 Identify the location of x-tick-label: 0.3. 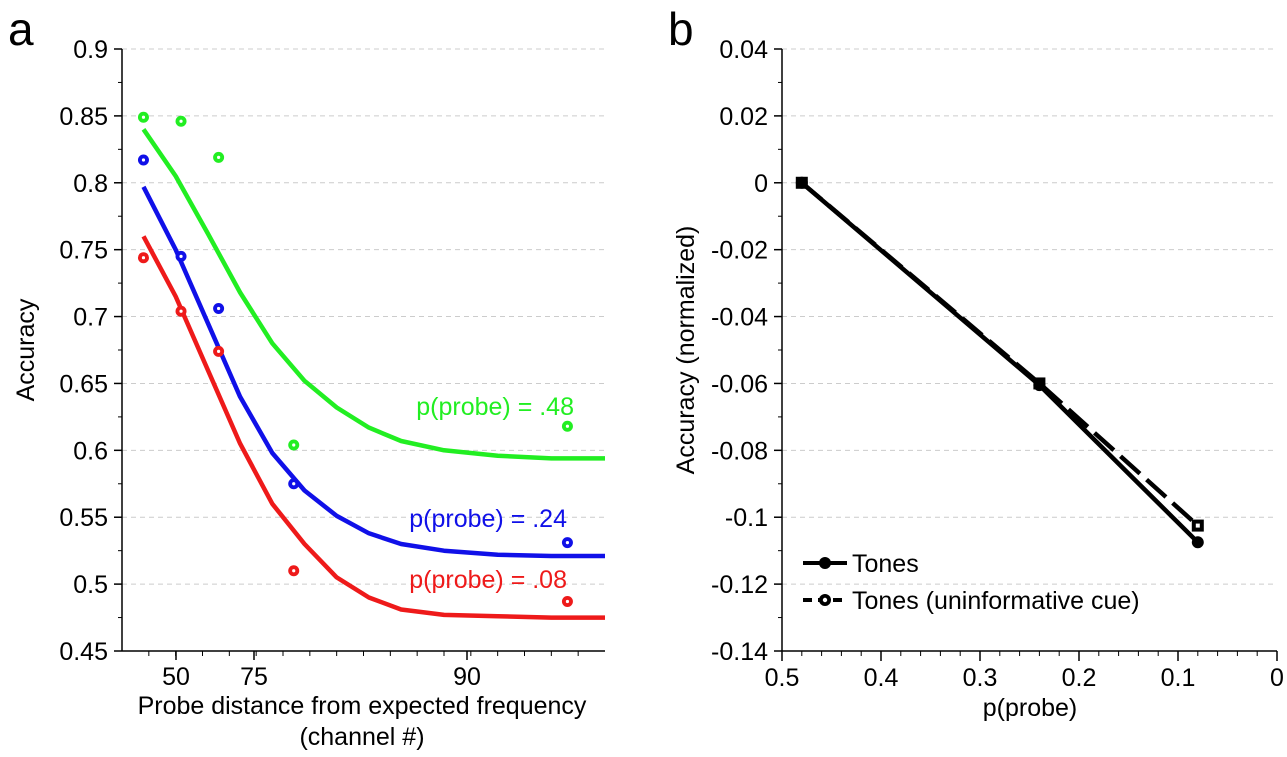
(980, 678).